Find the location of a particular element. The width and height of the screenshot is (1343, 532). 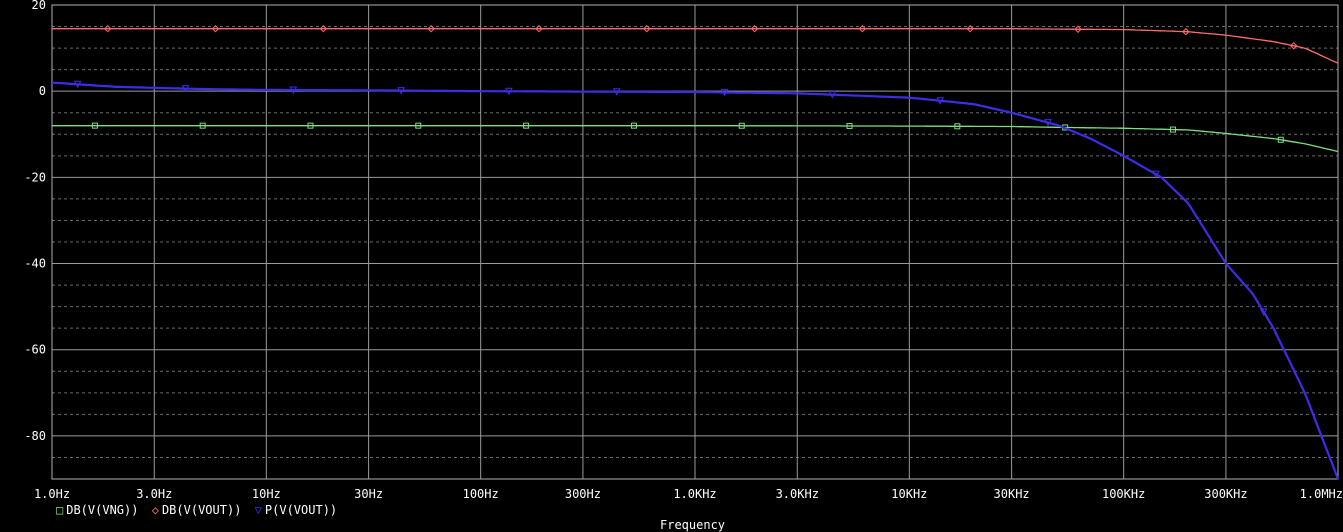

legend-label-vout-phase: P(V(VOUT)) is located at coordinates (301, 510).